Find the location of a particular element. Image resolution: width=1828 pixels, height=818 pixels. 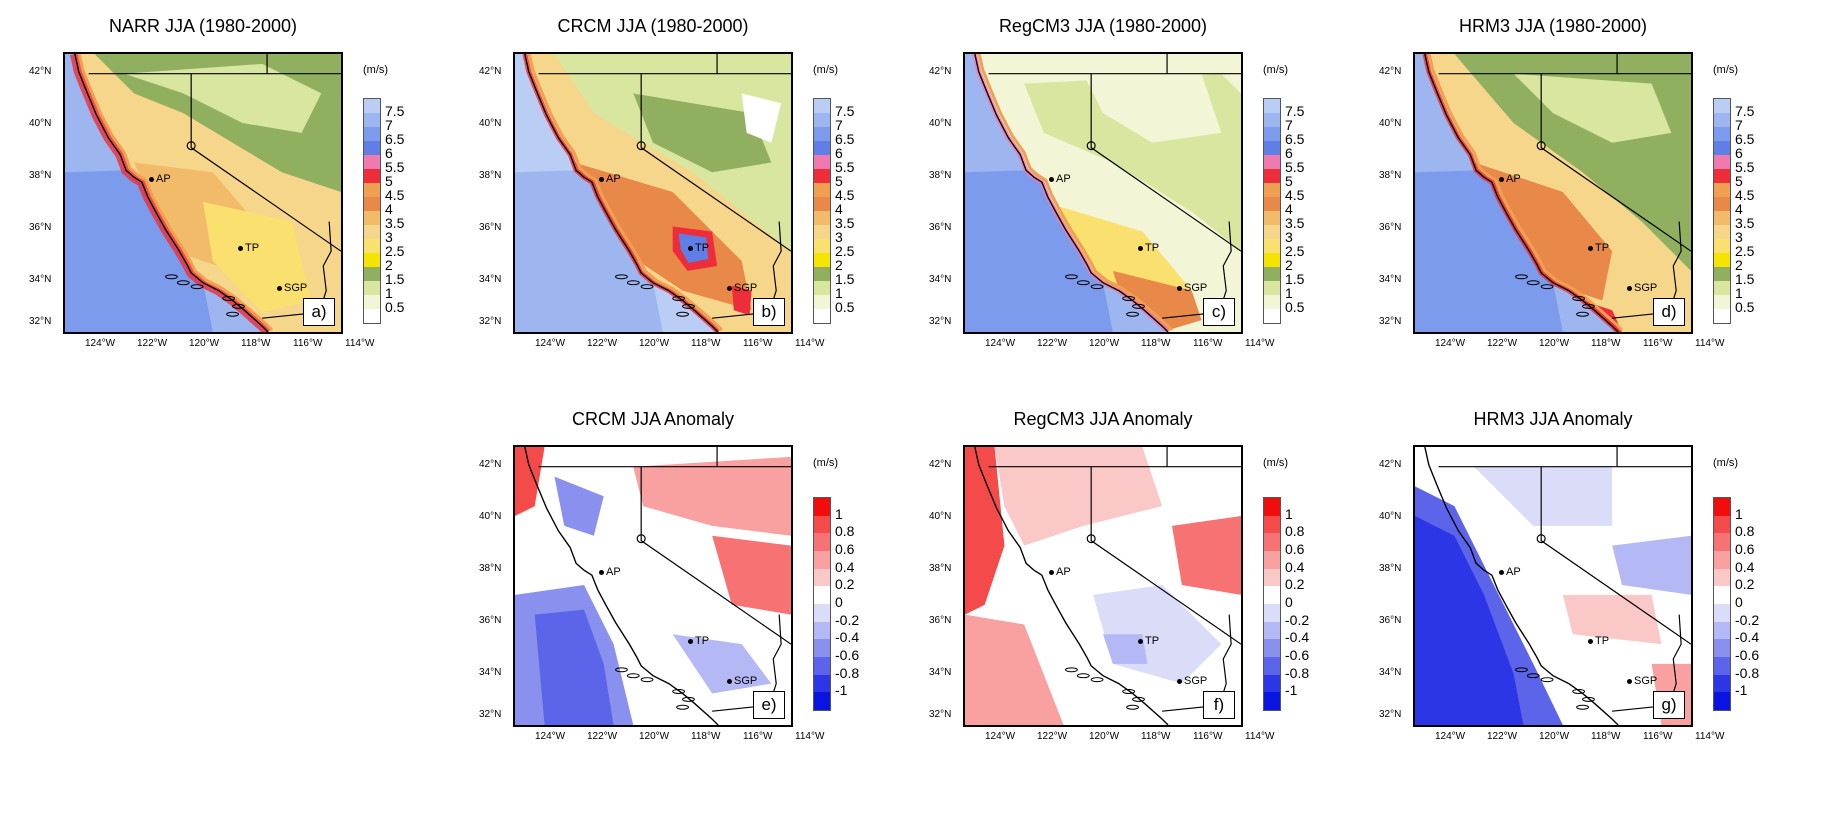

colorbar-label: 1.5 is located at coordinates (1295, 279).